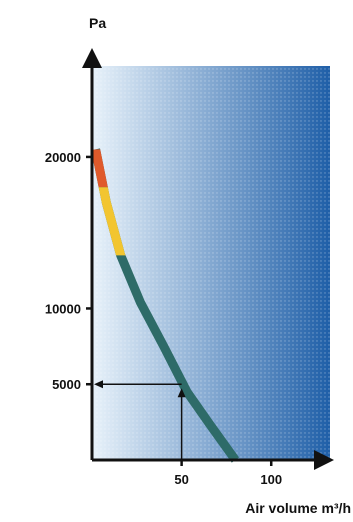  What do you see at coordinates (63, 157) in the screenshot?
I see `y-tick-label-20000: 20000` at bounding box center [63, 157].